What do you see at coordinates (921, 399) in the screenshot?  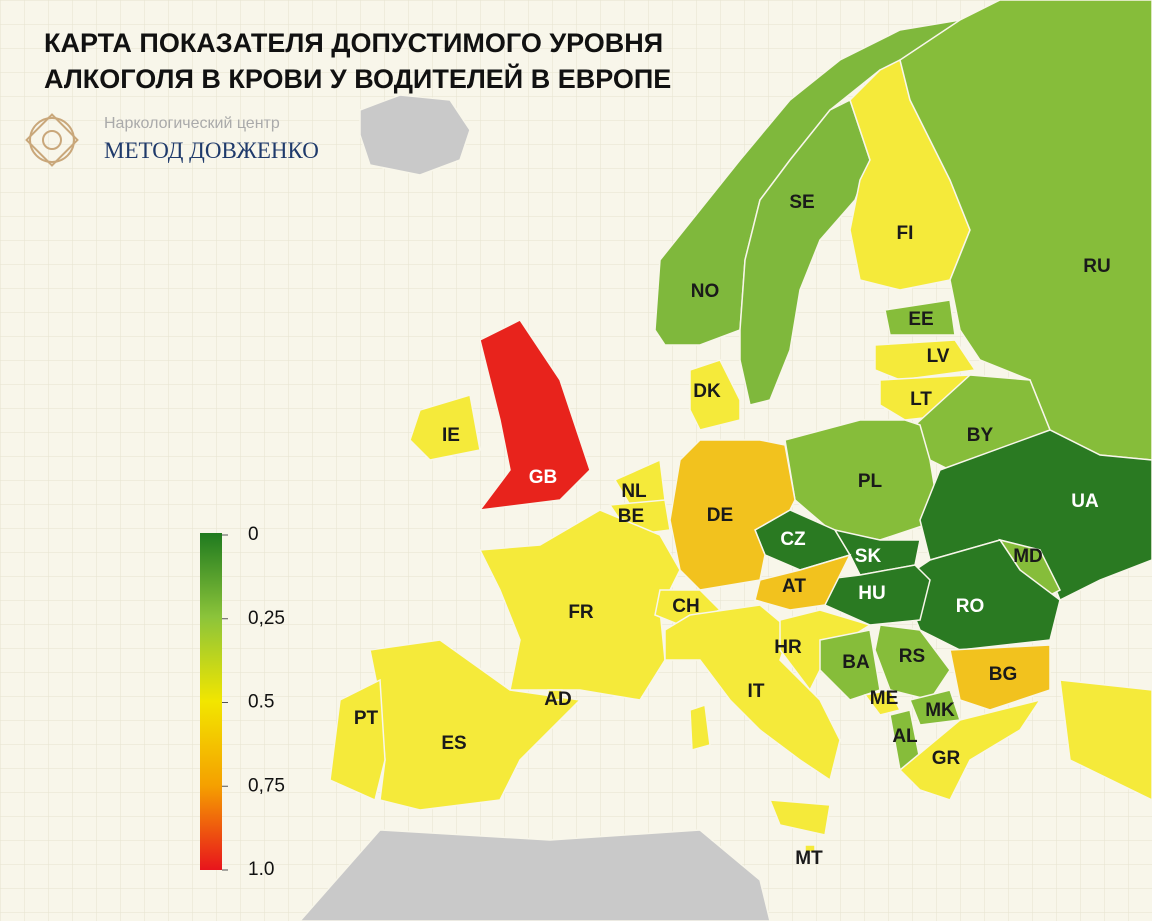 I see `country-label: LT` at bounding box center [921, 399].